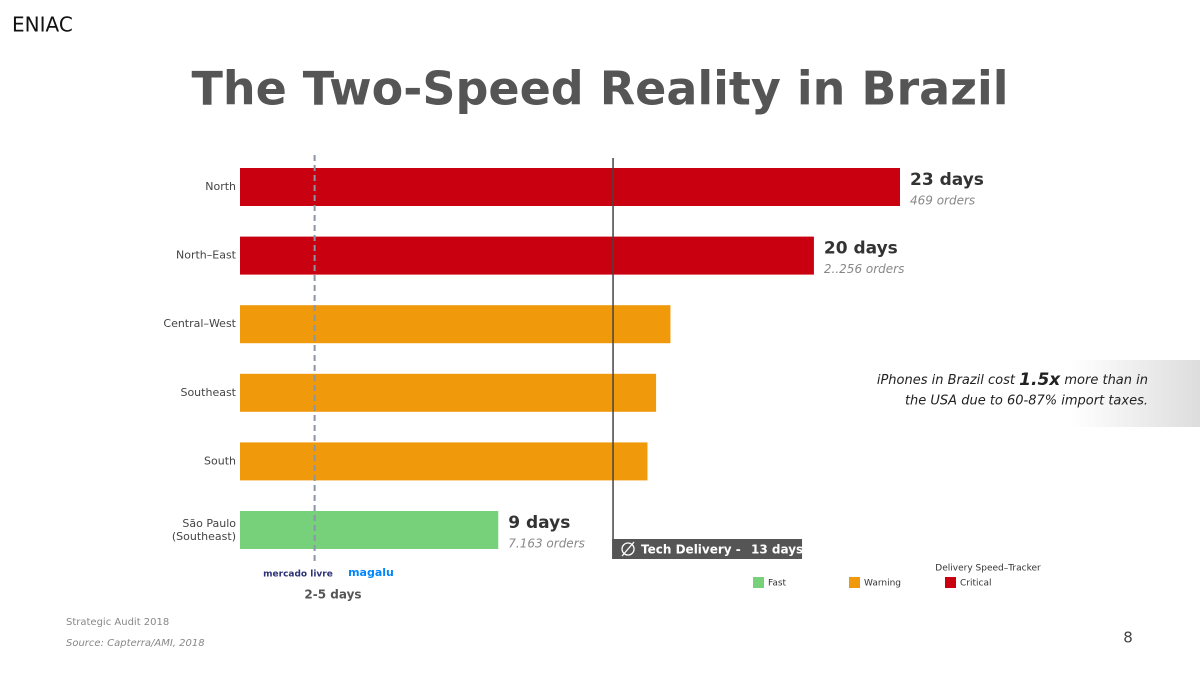 Image resolution: width=1200 pixels, height=675 pixels. Describe the element at coordinates (1104, 380) in the screenshot. I see `note-text: more than in` at that location.